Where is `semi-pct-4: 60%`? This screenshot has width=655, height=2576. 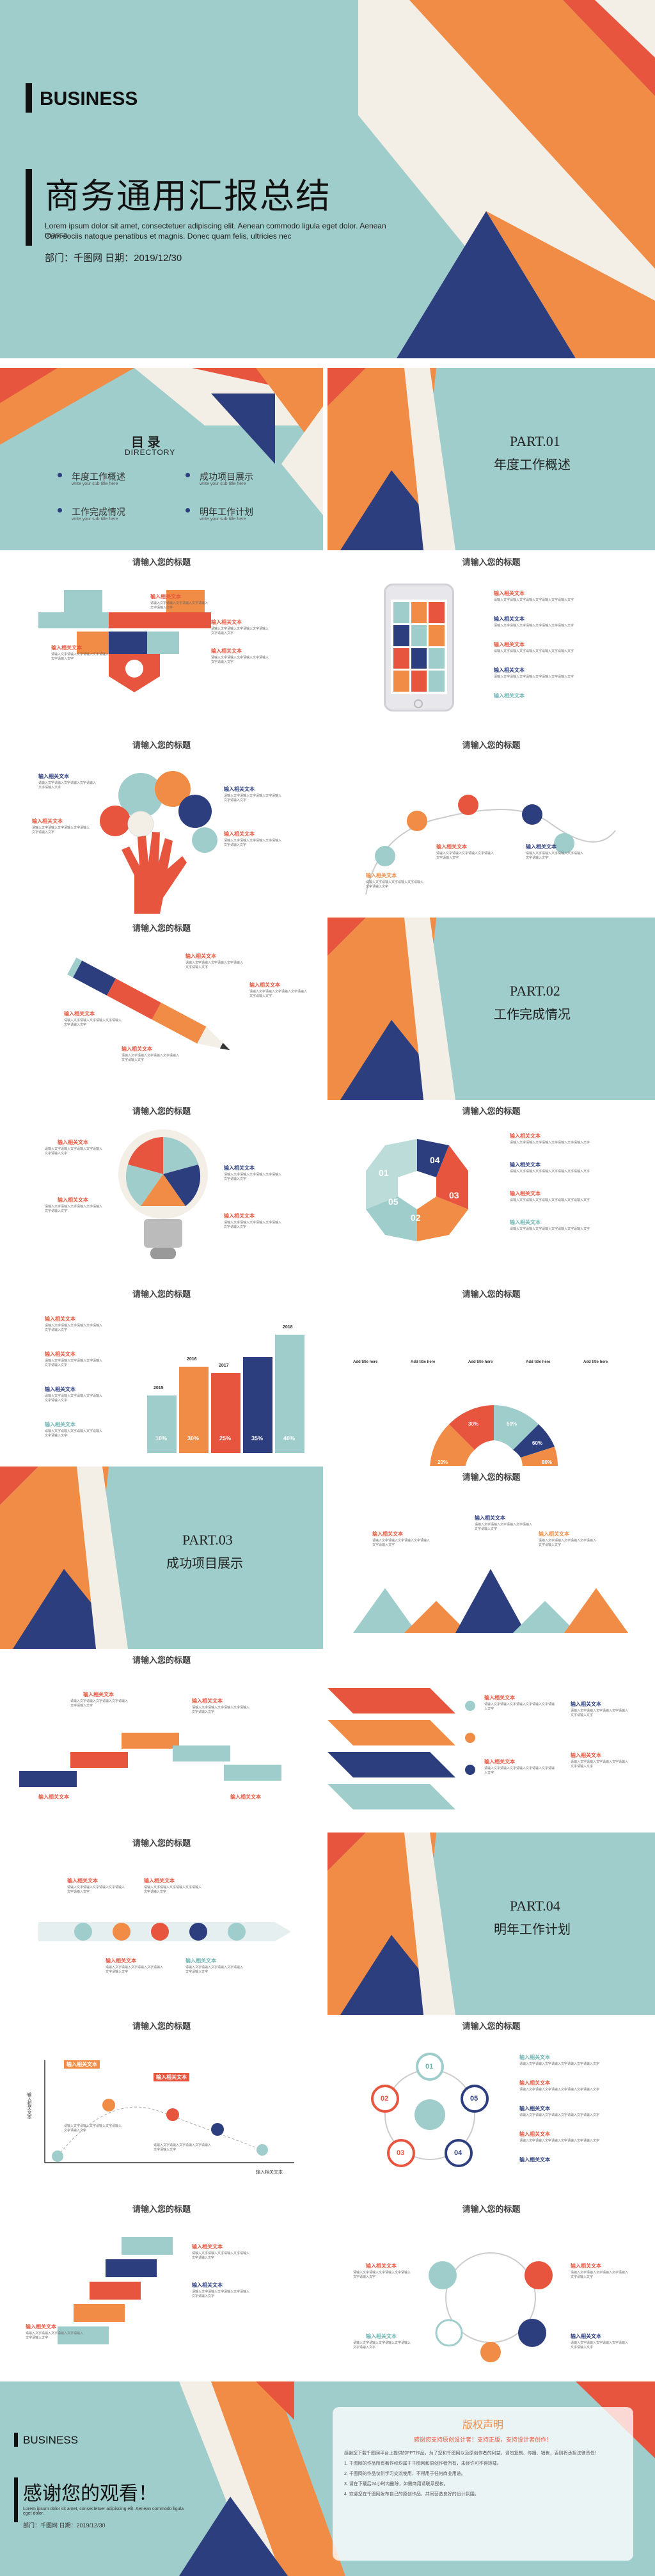
semi-pct-4: 60% is located at coordinates (537, 1443).